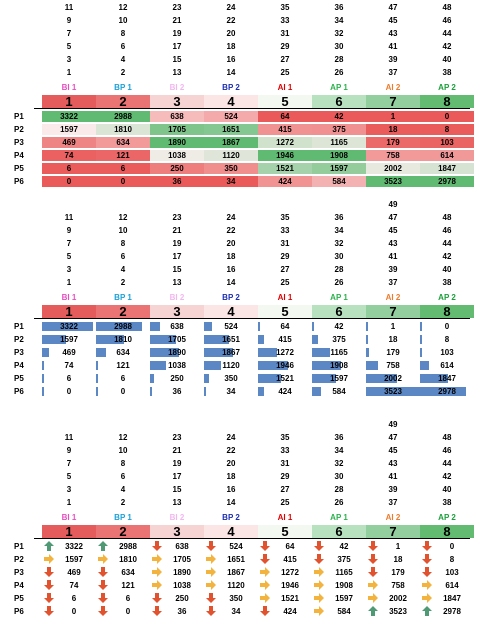  What do you see at coordinates (393, 129) in the screenshot?
I see `heatmap-cell: 18` at bounding box center [393, 129].